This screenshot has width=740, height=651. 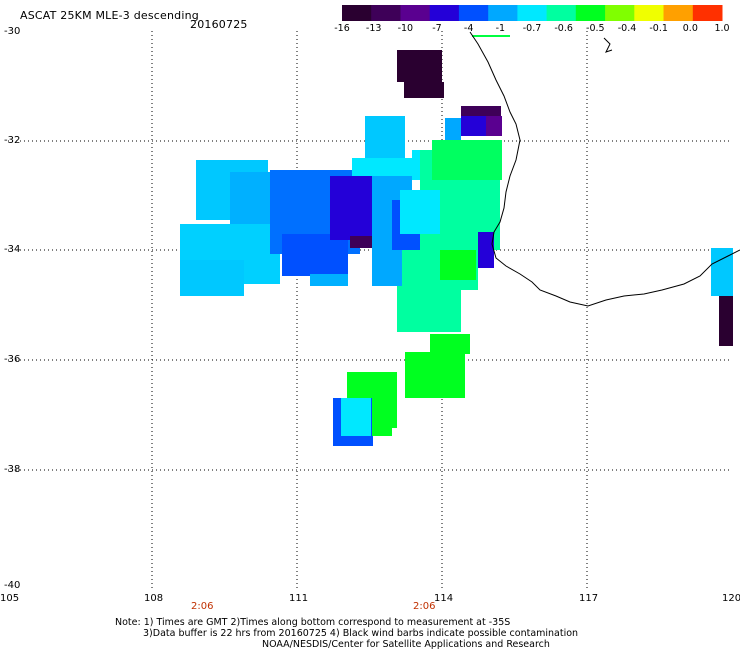 I want to click on colorbar-tick-label: -13, so click(x=373, y=28).